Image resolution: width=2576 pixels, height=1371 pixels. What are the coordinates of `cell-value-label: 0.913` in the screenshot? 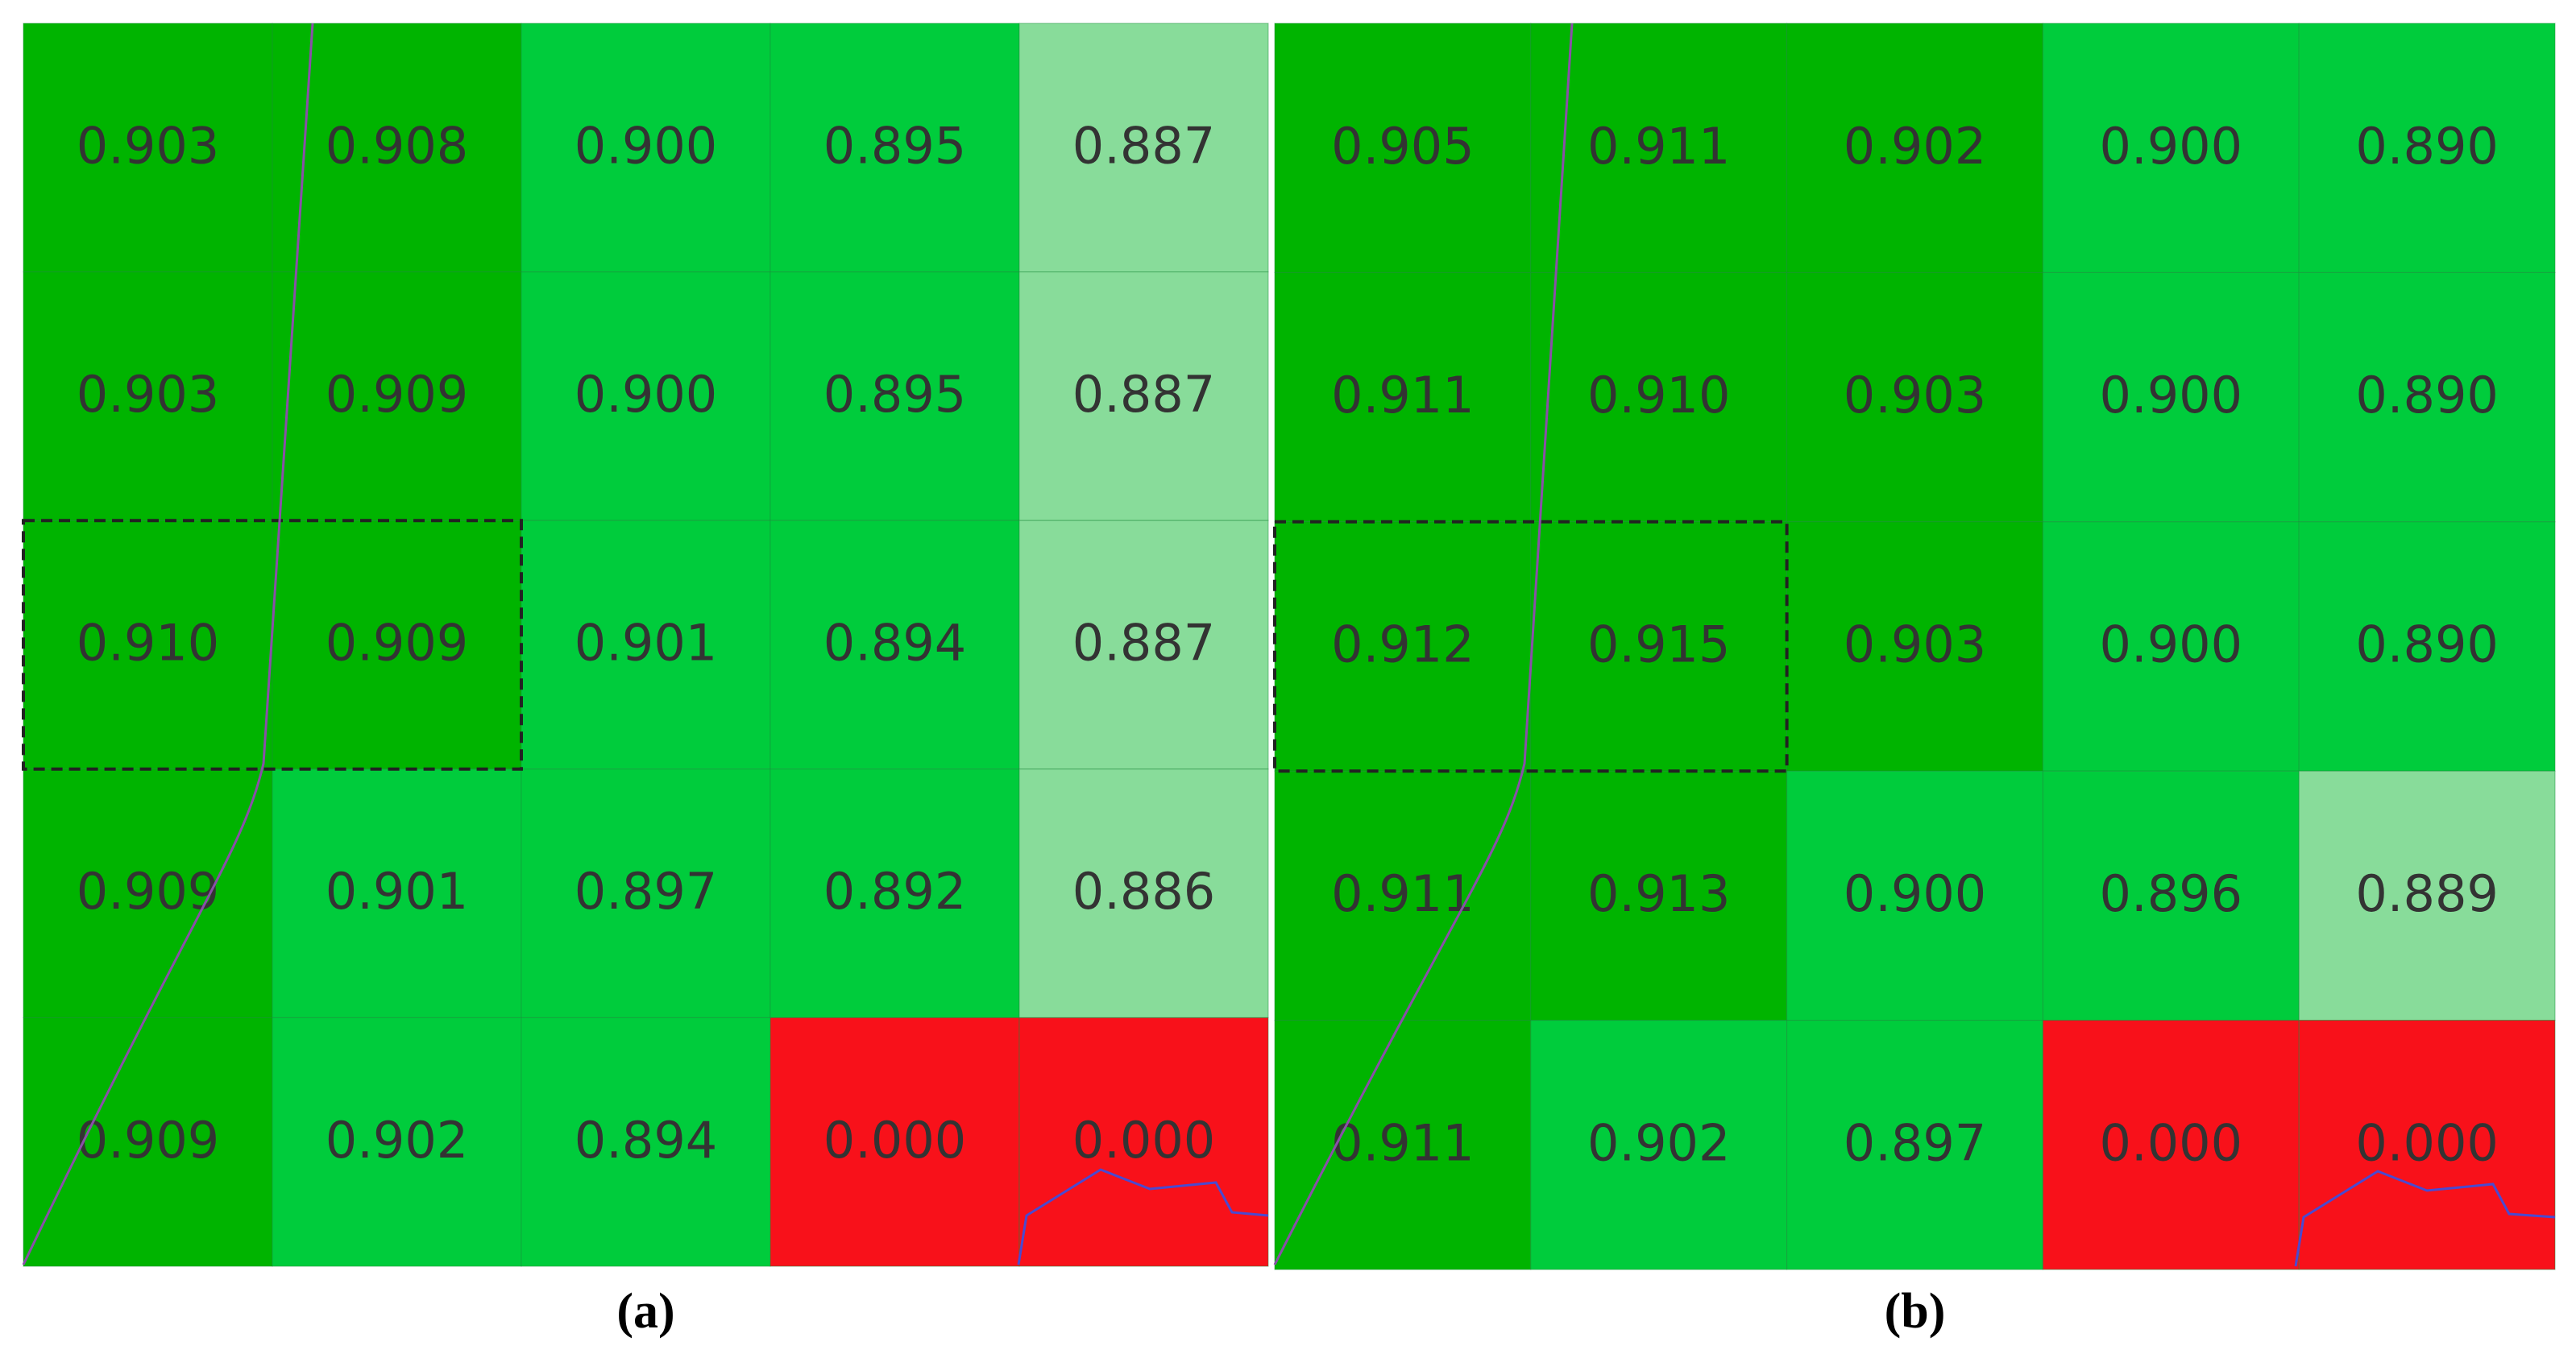 It's located at (1659, 893).